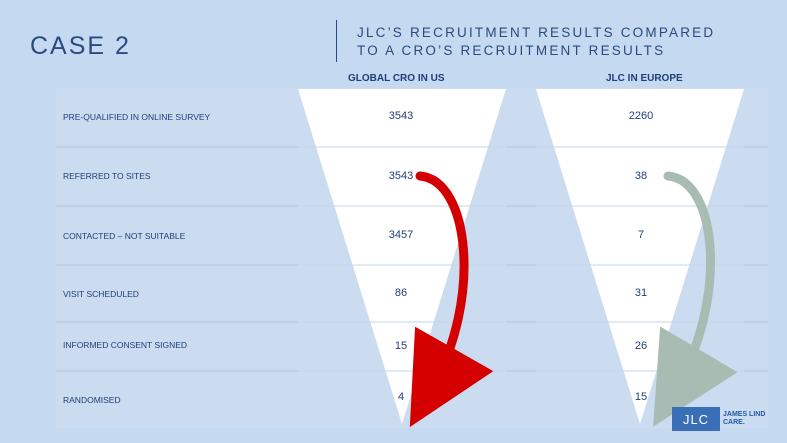 The width and height of the screenshot is (787, 443). I want to click on jlc-value: 15, so click(641, 397).